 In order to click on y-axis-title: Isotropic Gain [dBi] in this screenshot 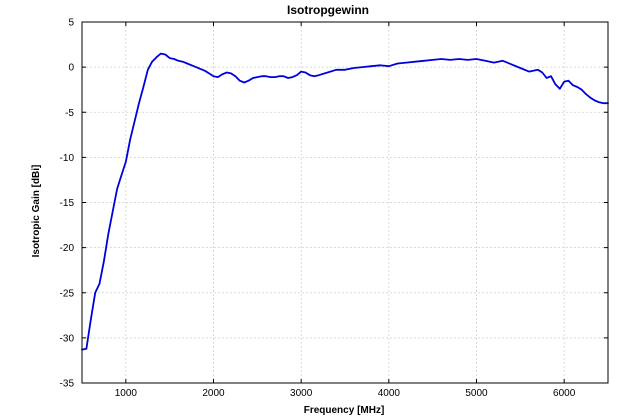, I will do `click(36, 211)`.